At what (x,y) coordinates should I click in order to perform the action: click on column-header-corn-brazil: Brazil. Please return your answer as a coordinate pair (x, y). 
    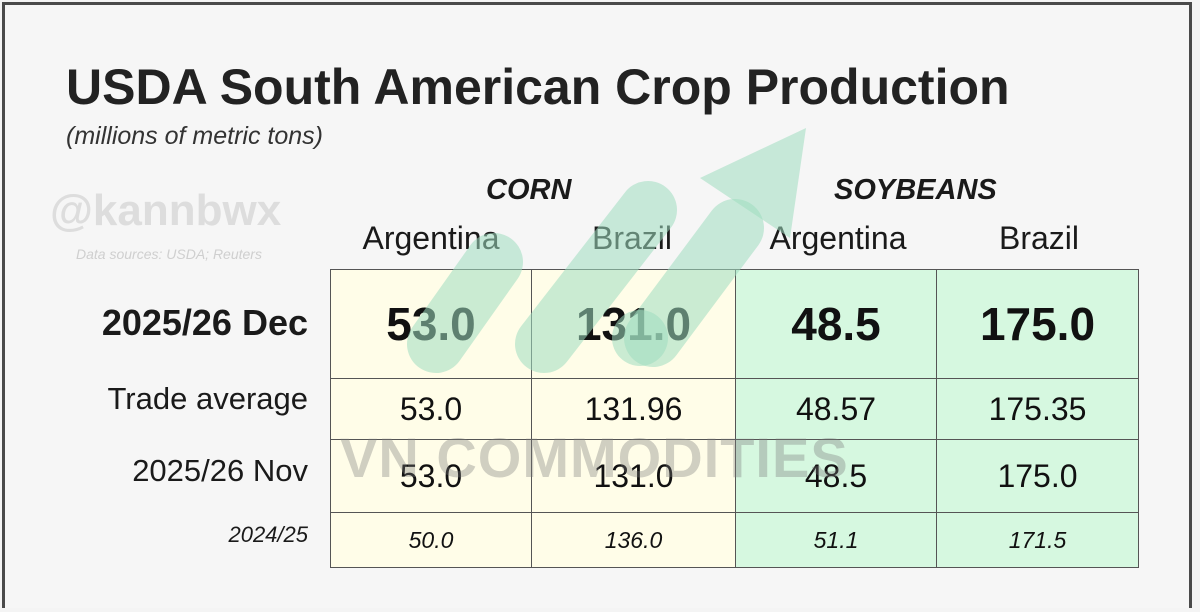
    Looking at the image, I should click on (631, 238).